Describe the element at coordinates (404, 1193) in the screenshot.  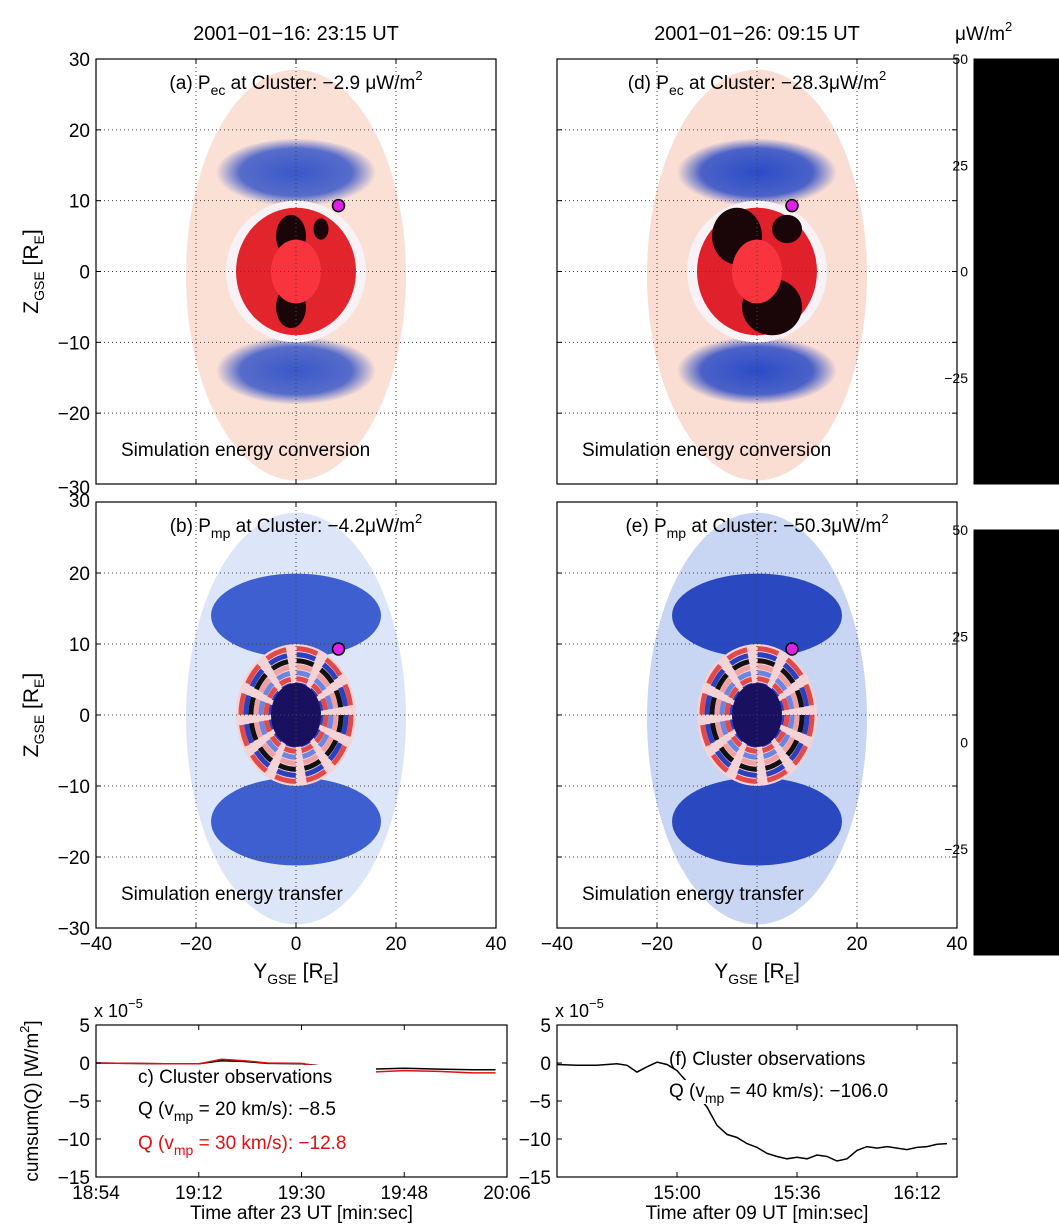
I see `x-tick-label: 19:48` at that location.